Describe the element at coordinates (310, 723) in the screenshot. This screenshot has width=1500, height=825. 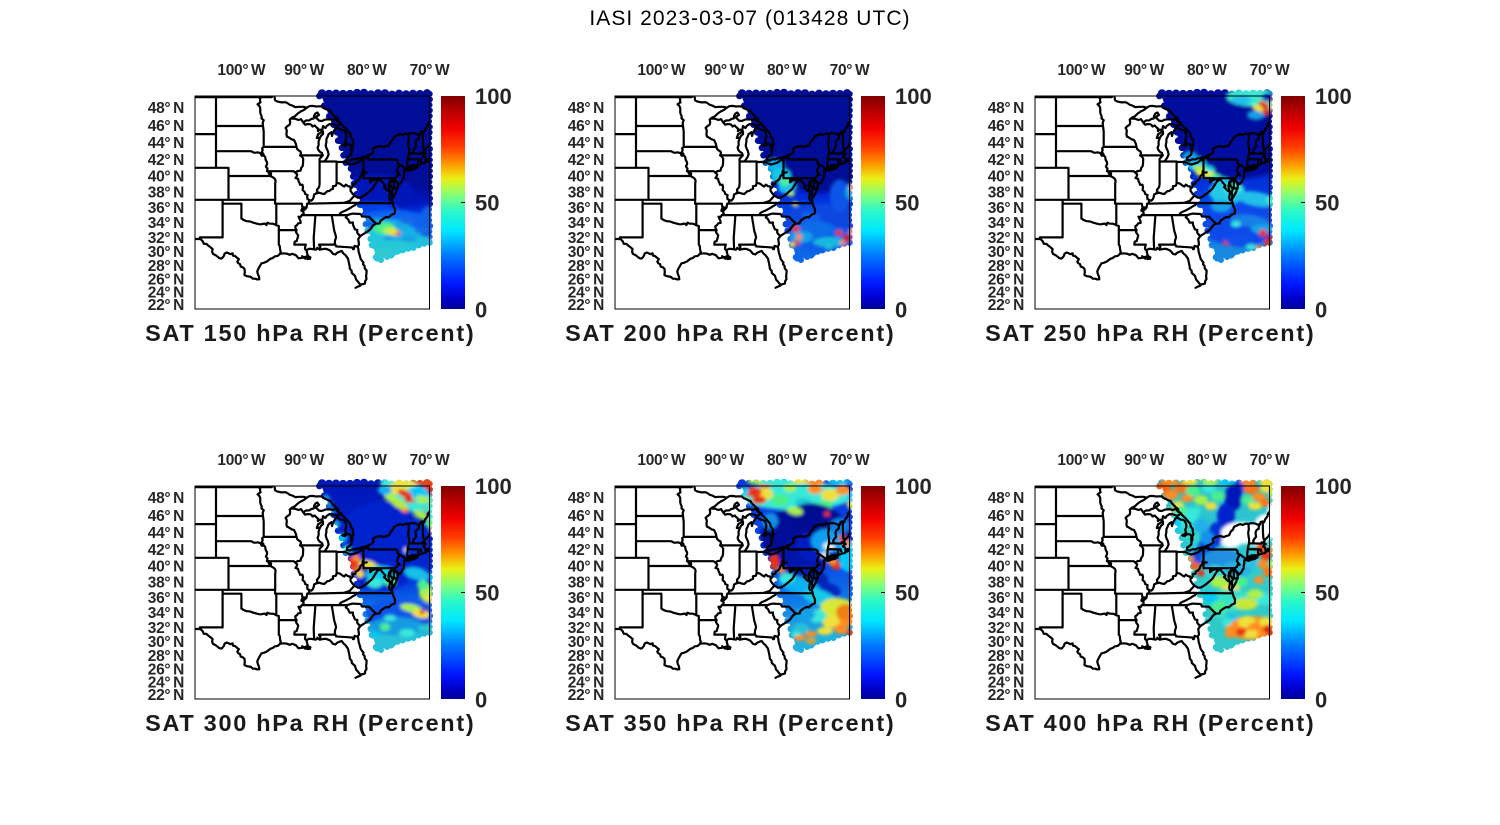
I see `svg-text: SAT 300 hPa RH (Percent)` at that location.